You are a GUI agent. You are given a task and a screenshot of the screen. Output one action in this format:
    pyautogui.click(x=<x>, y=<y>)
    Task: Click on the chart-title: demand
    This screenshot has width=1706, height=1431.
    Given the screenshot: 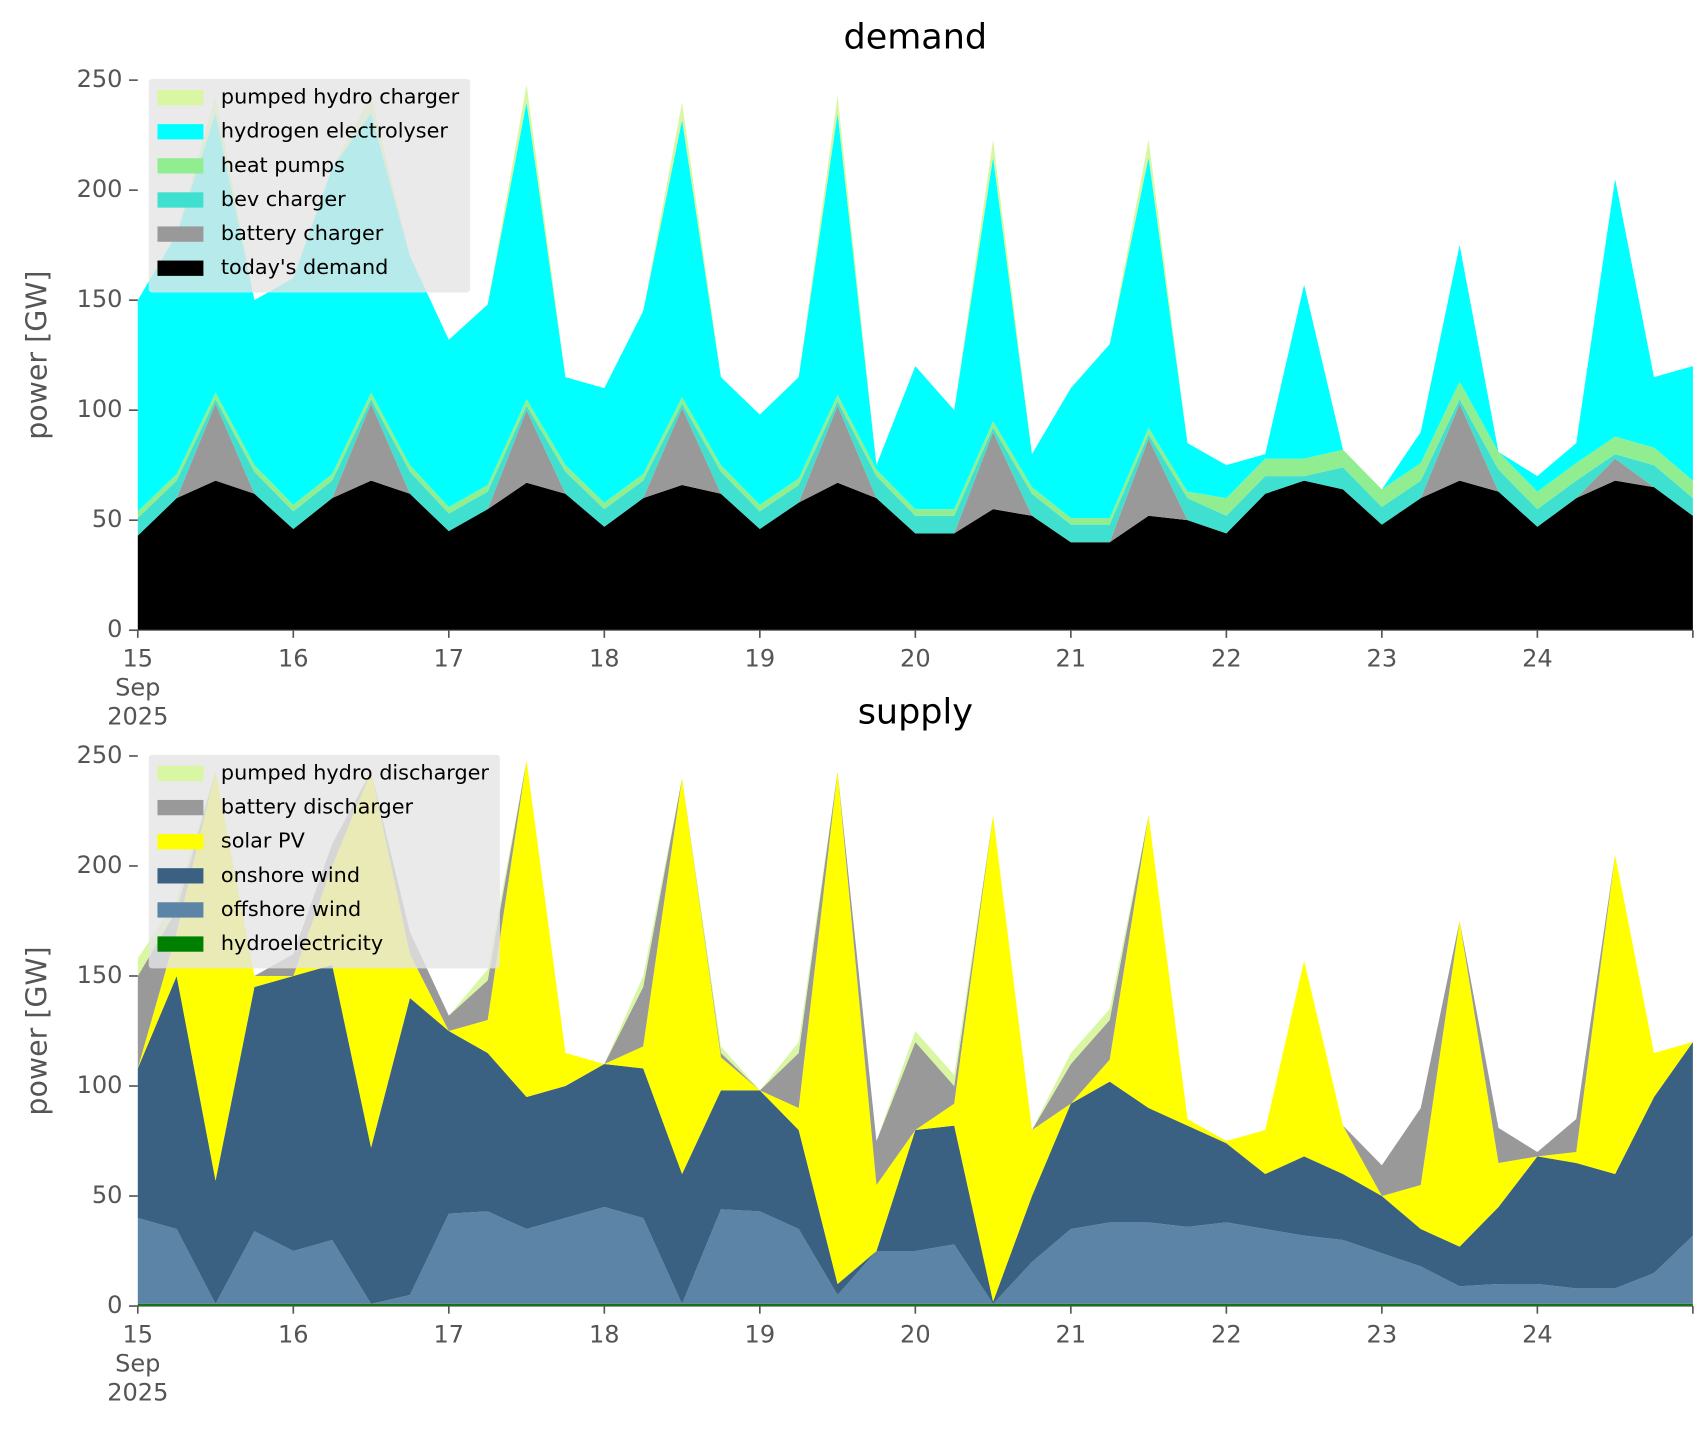 What is the action you would take?
    pyautogui.click(x=916, y=38)
    